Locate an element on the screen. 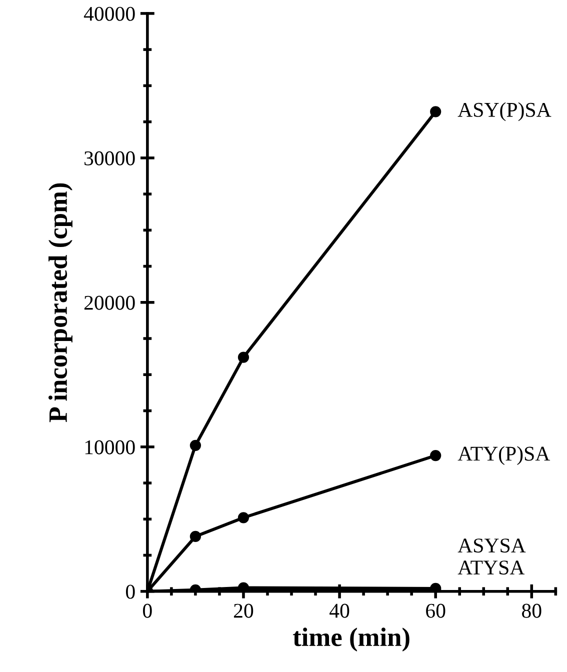 This screenshot has width=567, height=672. x-axis-title: time (min) is located at coordinates (351, 640).